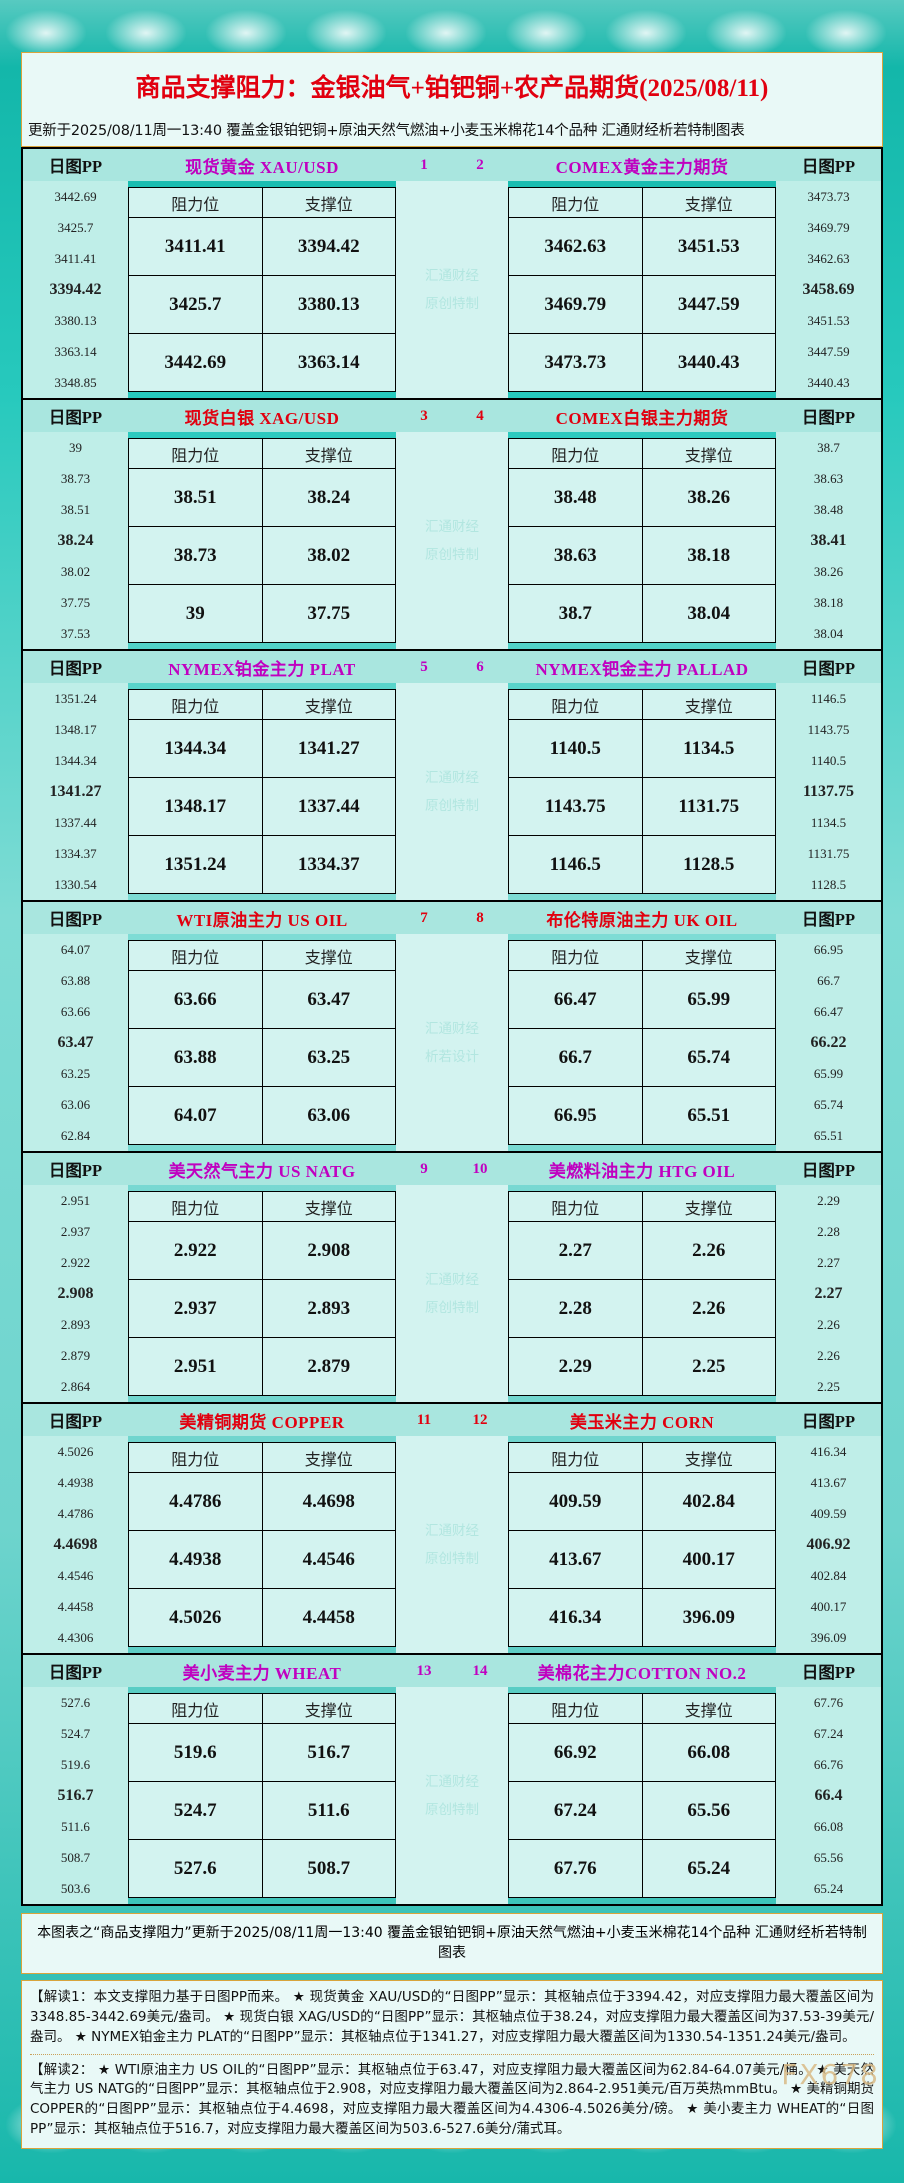  Describe the element at coordinates (195, 304) in the screenshot. I see `resistance-value: 3425.7` at that location.